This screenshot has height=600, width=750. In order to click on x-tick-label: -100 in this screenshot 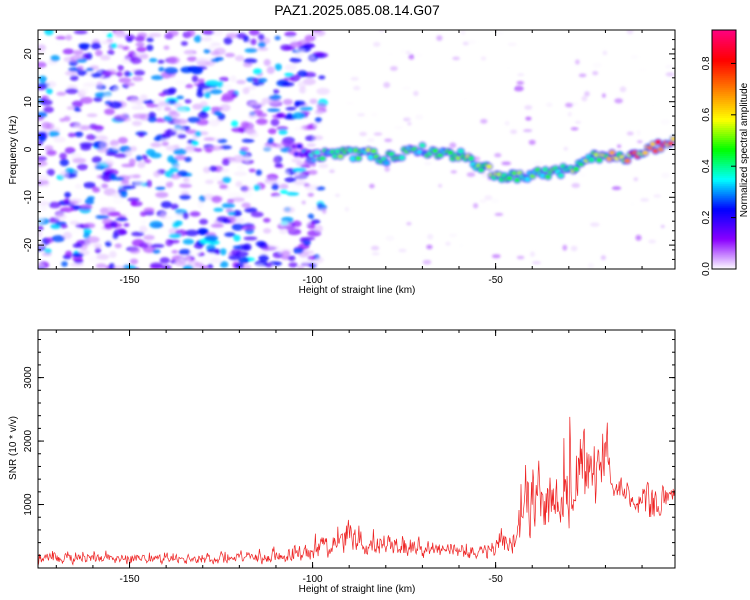, I will do `click(313, 579)`.